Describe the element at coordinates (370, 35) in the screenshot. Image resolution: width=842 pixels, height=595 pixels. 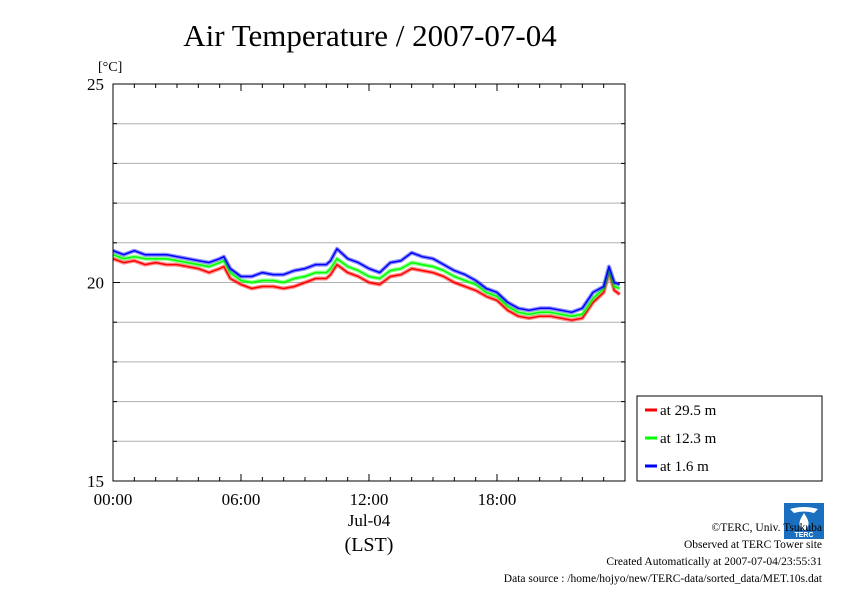
I see `chart-title: Air Temperature / 2007-07-04` at that location.